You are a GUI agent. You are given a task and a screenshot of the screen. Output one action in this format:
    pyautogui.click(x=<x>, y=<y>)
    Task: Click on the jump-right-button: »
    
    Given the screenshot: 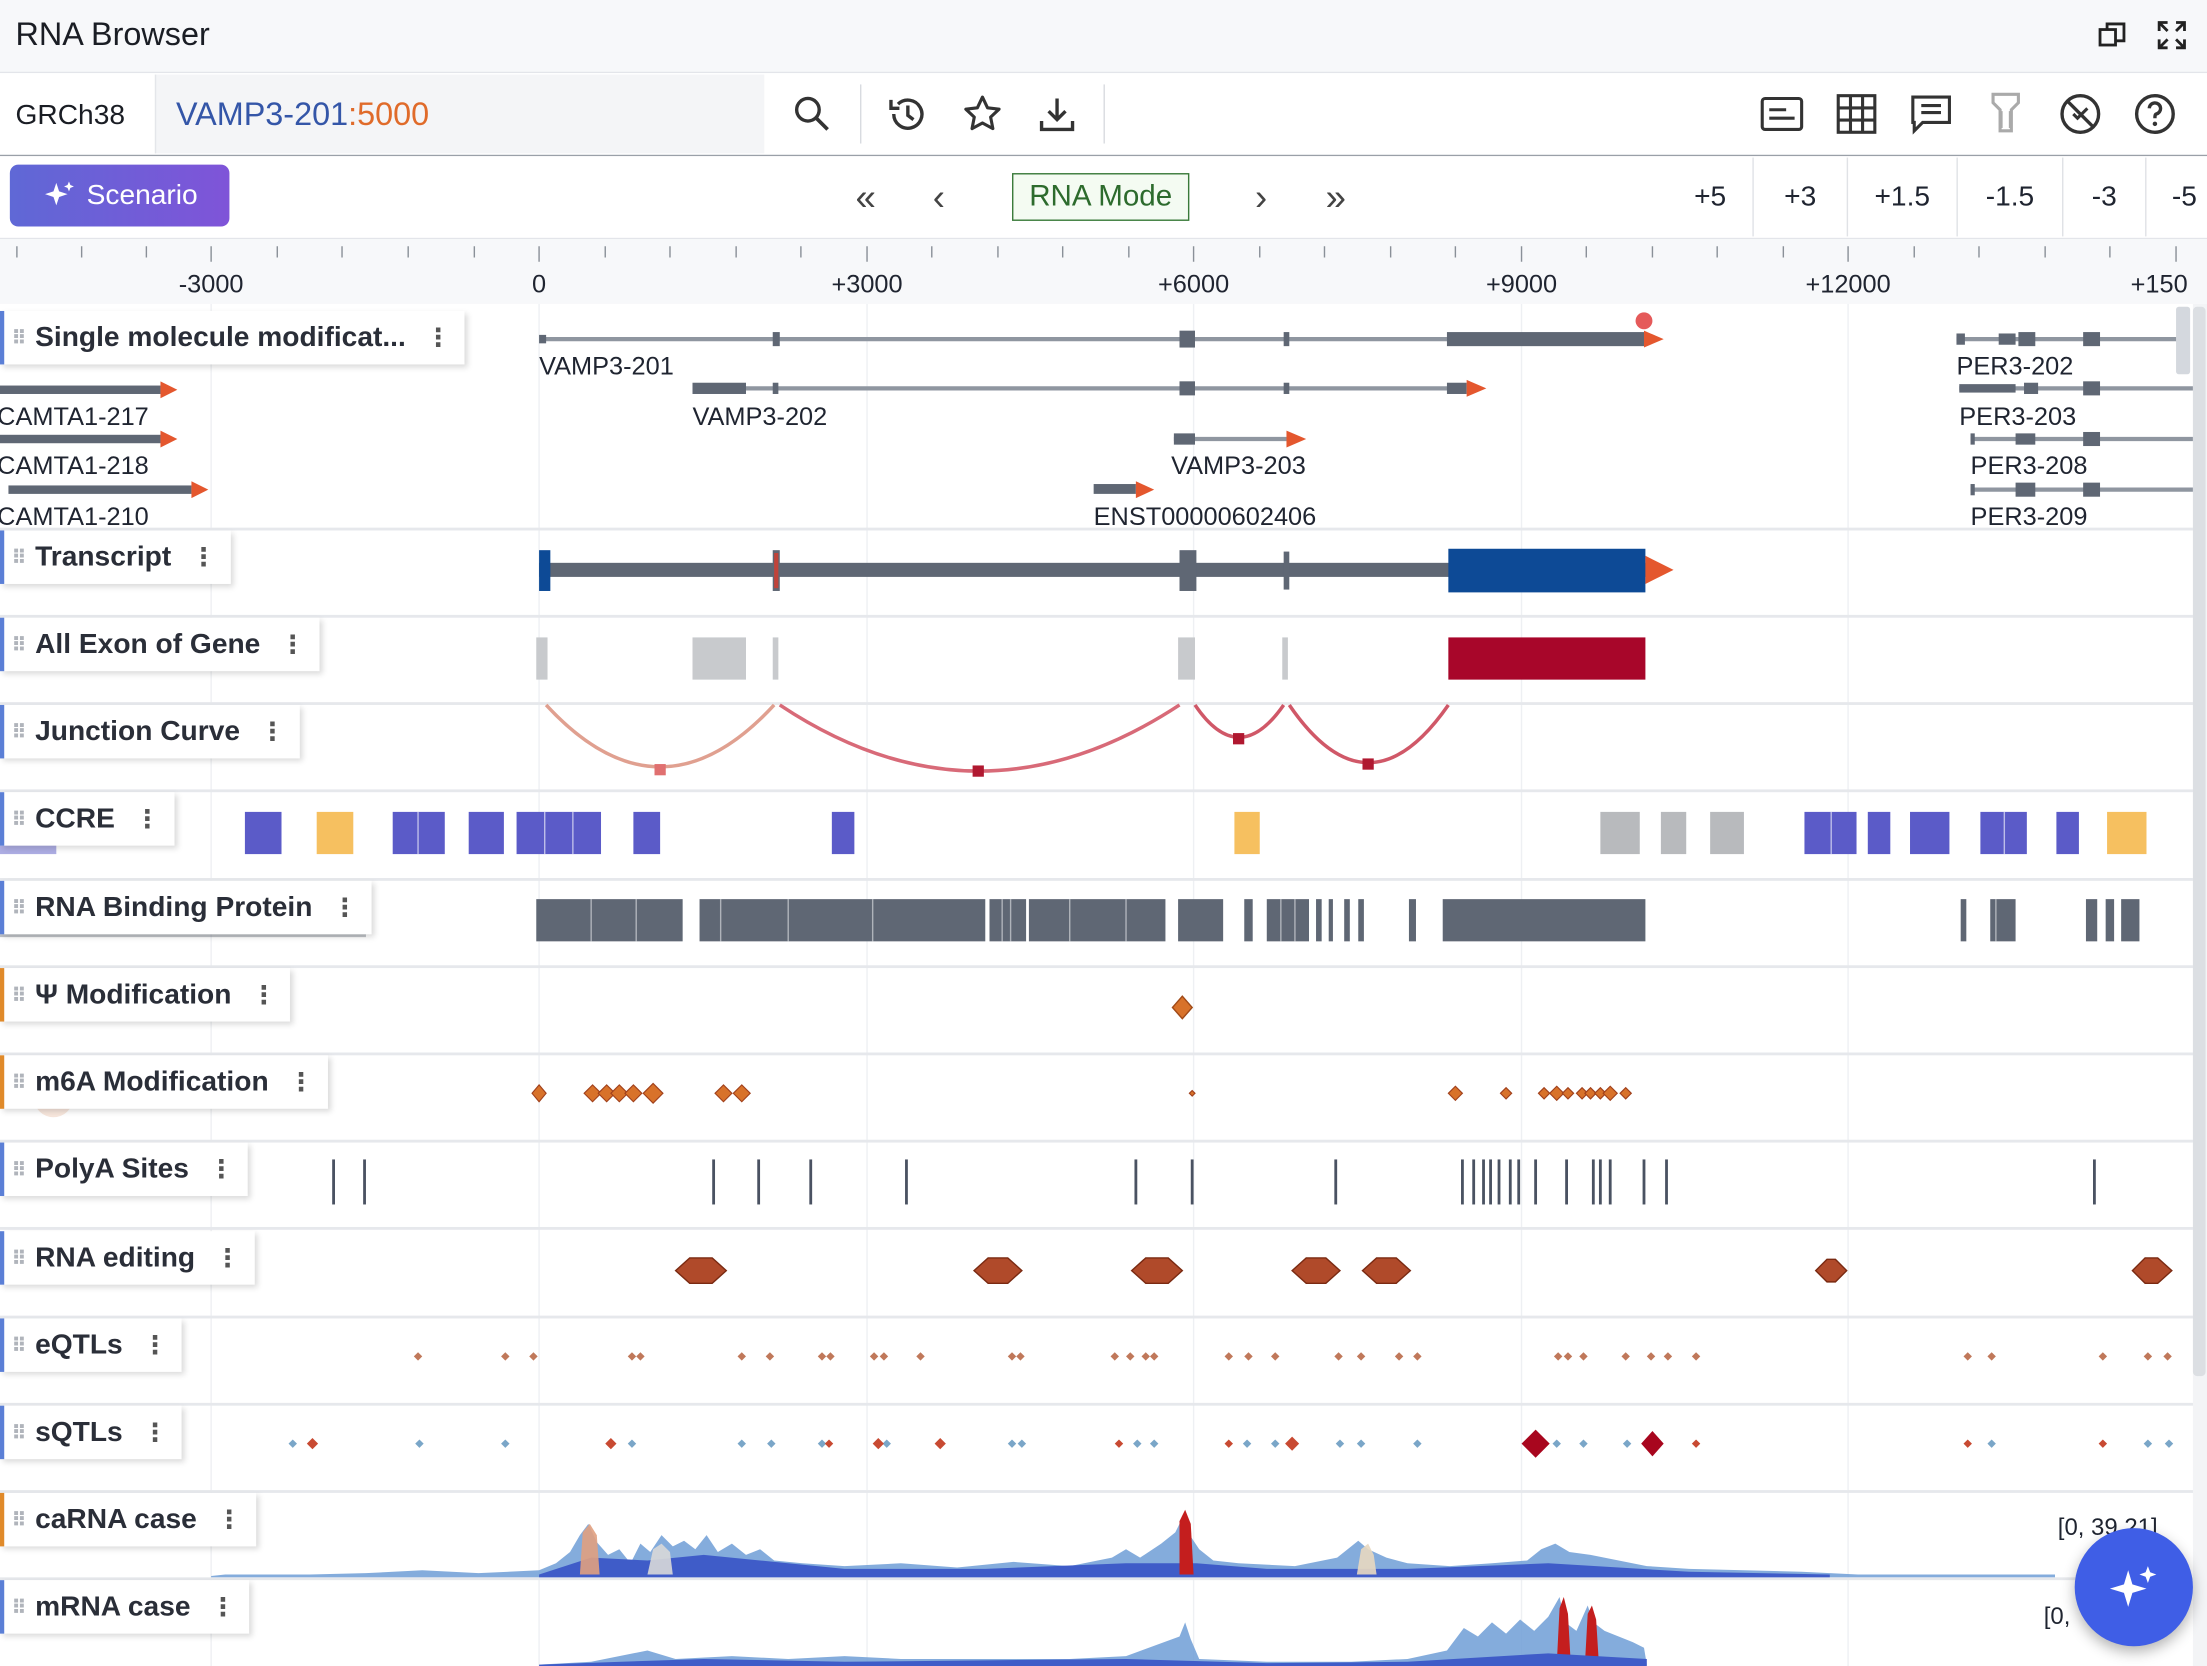 What is the action you would take?
    pyautogui.click(x=1336, y=197)
    